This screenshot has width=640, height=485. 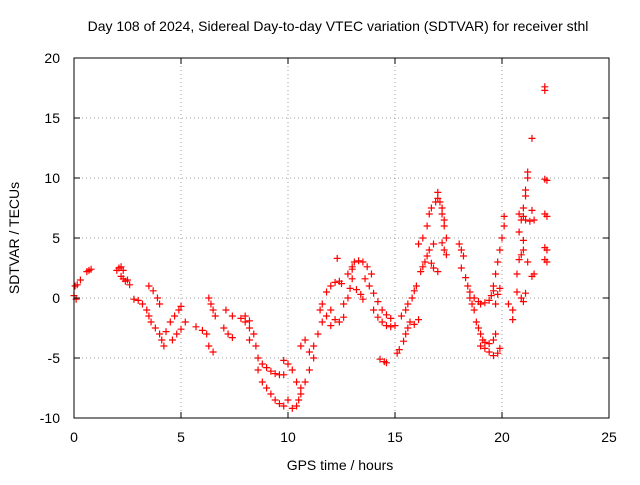 What do you see at coordinates (74, 437) in the screenshot?
I see `x-tick-label: 0` at bounding box center [74, 437].